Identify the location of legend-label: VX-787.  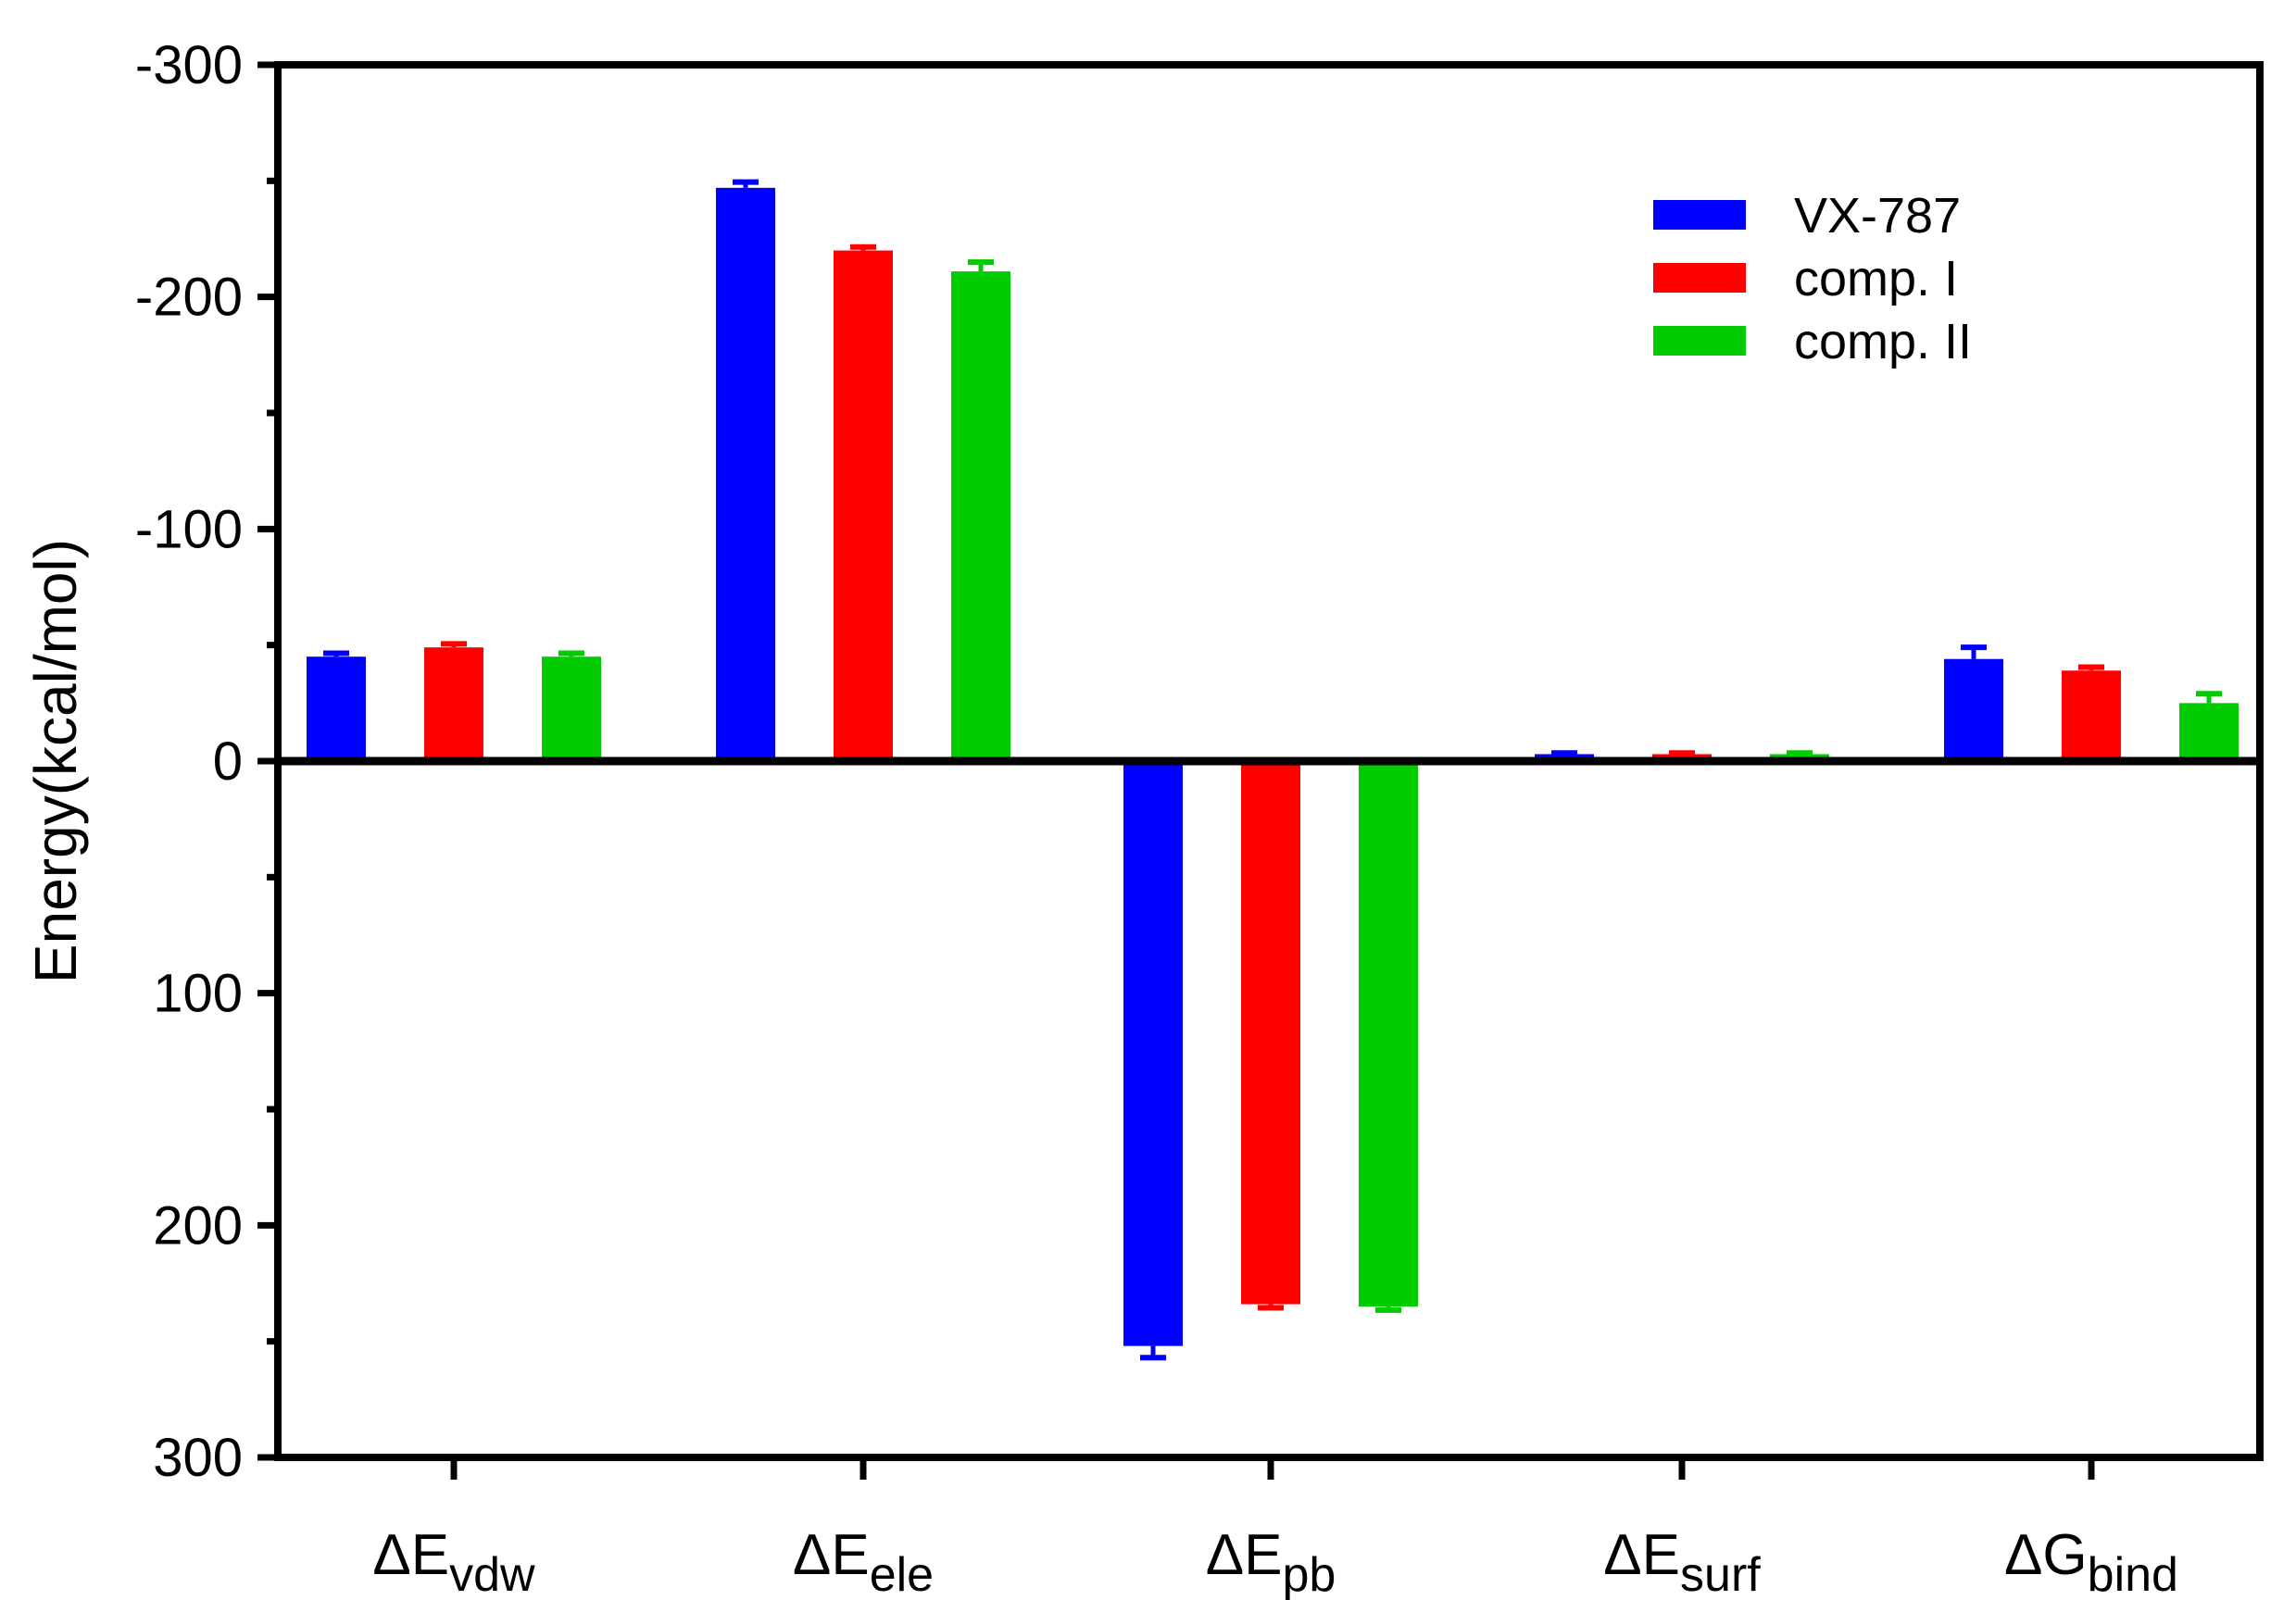
(1877, 216).